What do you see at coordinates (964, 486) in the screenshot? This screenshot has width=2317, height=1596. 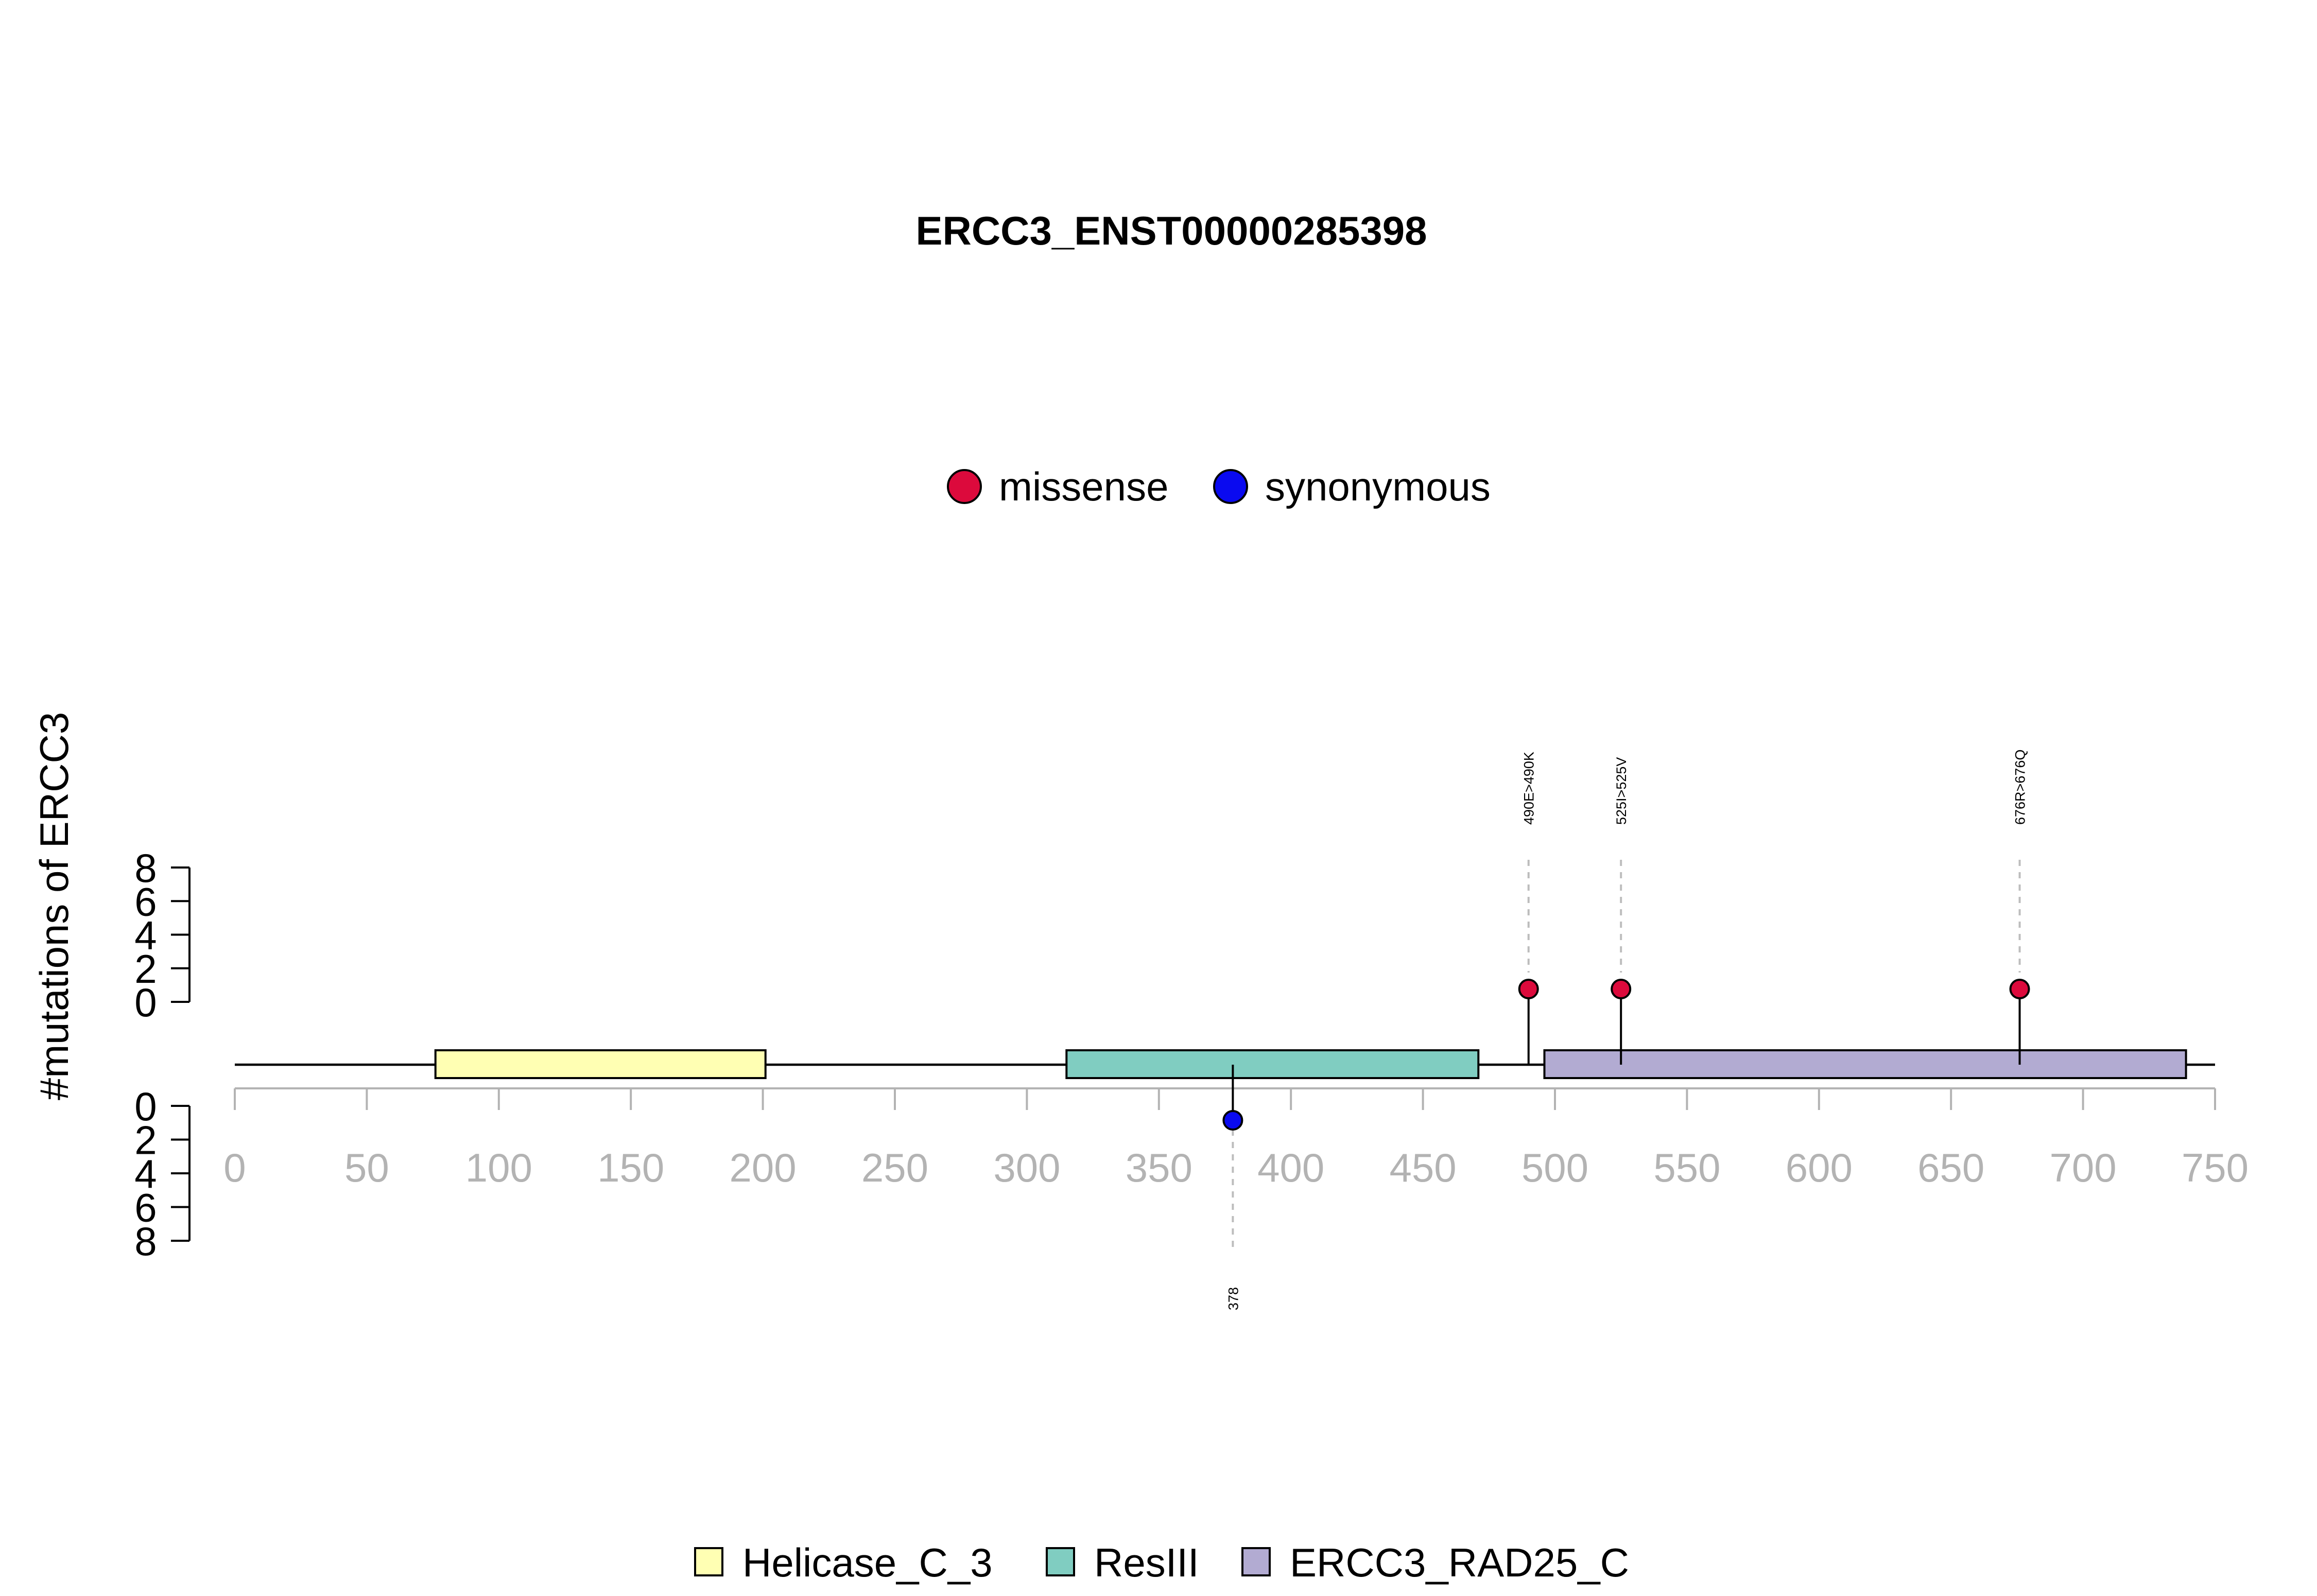 I see `legend-marker-missense` at bounding box center [964, 486].